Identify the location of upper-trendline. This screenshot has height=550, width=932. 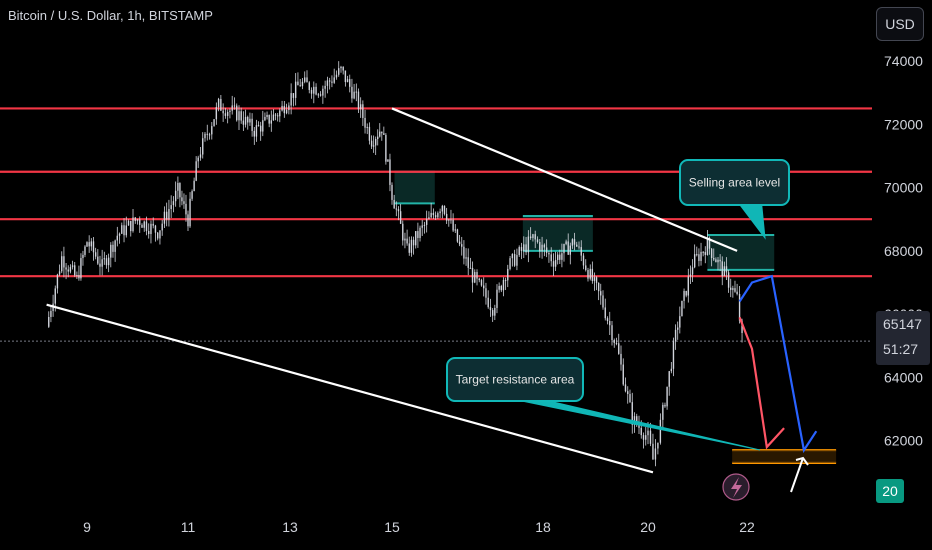
(564, 179).